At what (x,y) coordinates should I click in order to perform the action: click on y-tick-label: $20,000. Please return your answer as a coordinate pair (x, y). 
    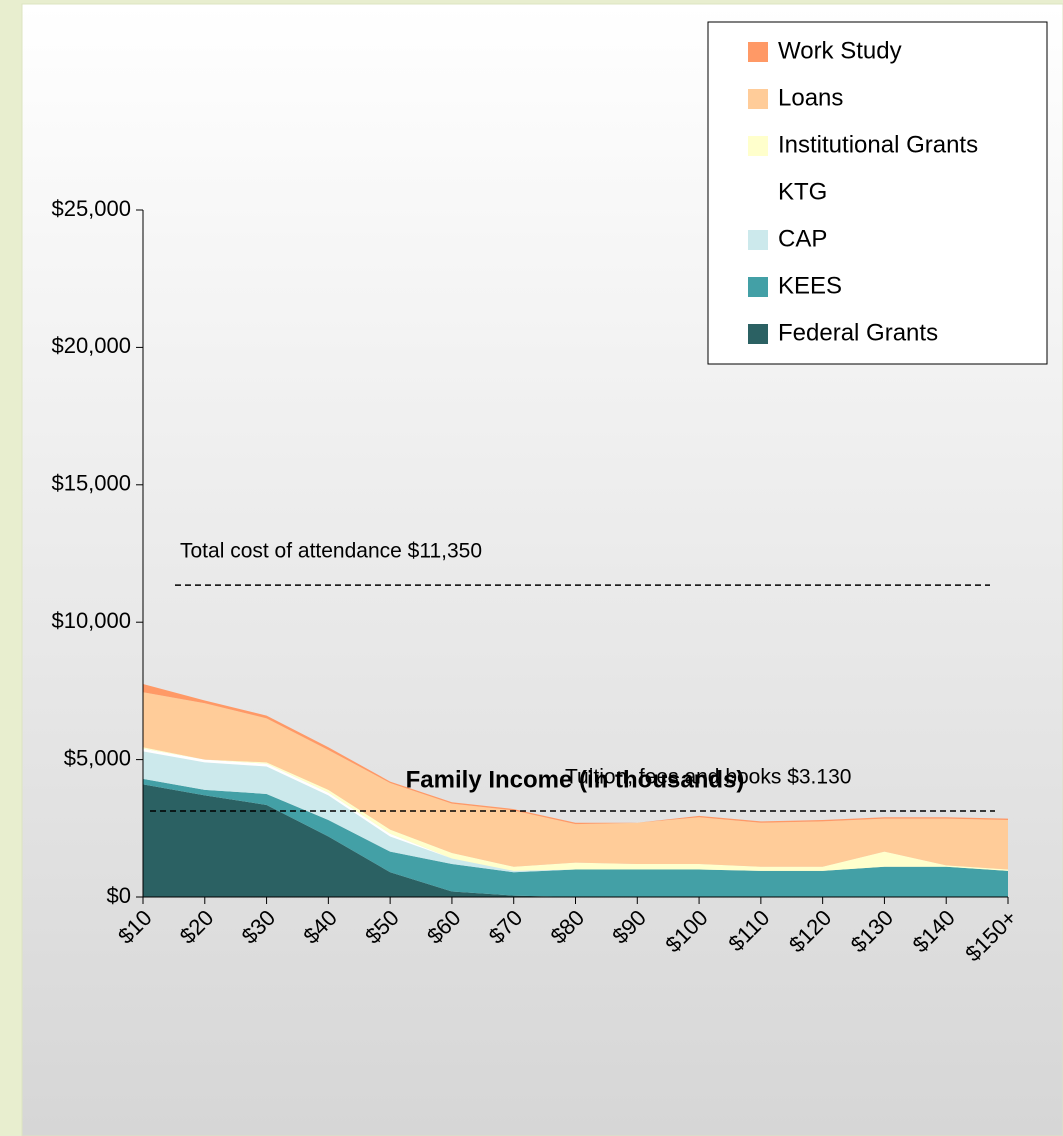
    Looking at the image, I should click on (91, 345).